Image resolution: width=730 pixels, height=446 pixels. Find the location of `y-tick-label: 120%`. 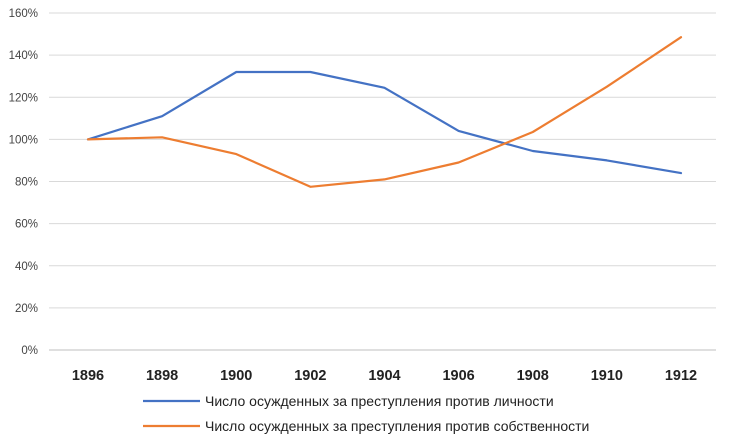

y-tick-label: 120% is located at coordinates (23, 98).